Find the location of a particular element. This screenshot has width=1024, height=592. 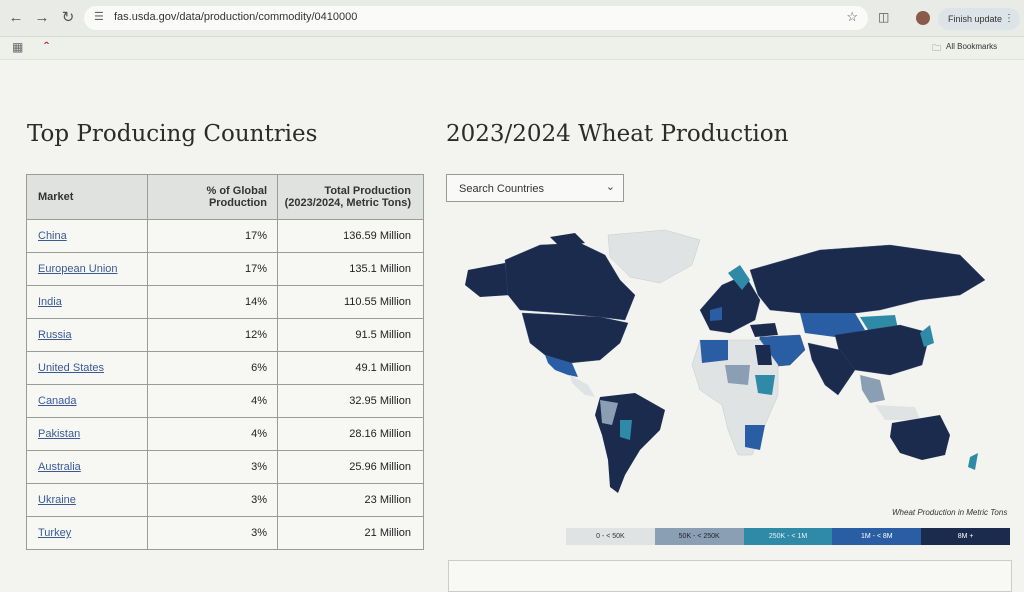

country-link: Australia is located at coordinates (59, 467).